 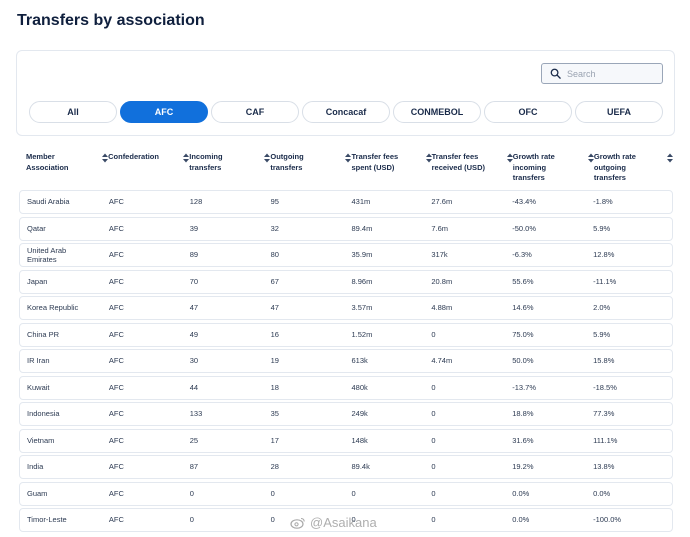 What do you see at coordinates (362, 308) in the screenshot?
I see `fees-spent-cell: 3.57m` at bounding box center [362, 308].